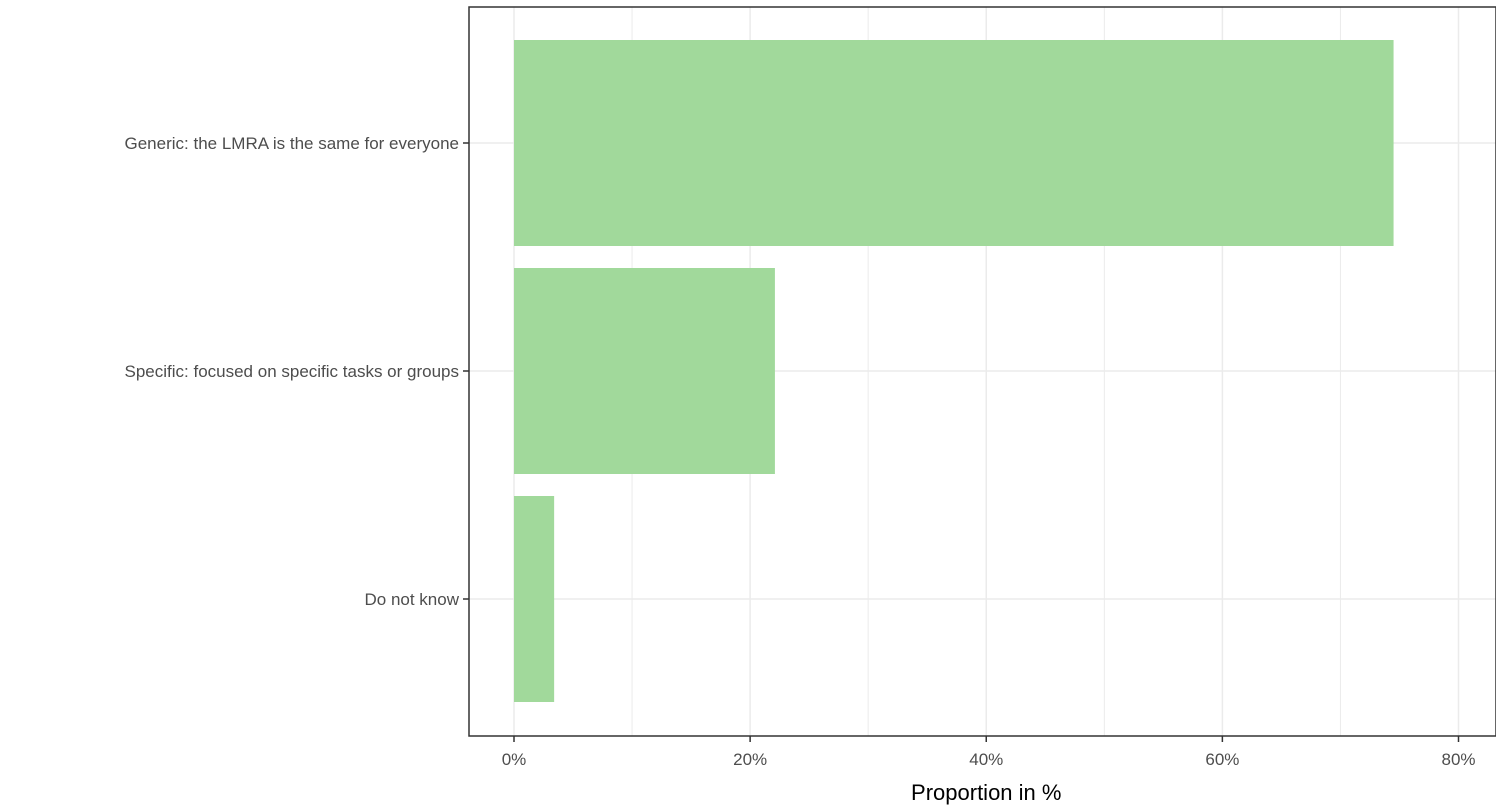 This screenshot has height=812, width=1496. What do you see at coordinates (750, 759) in the screenshot?
I see `x-tick-label: 20%` at bounding box center [750, 759].